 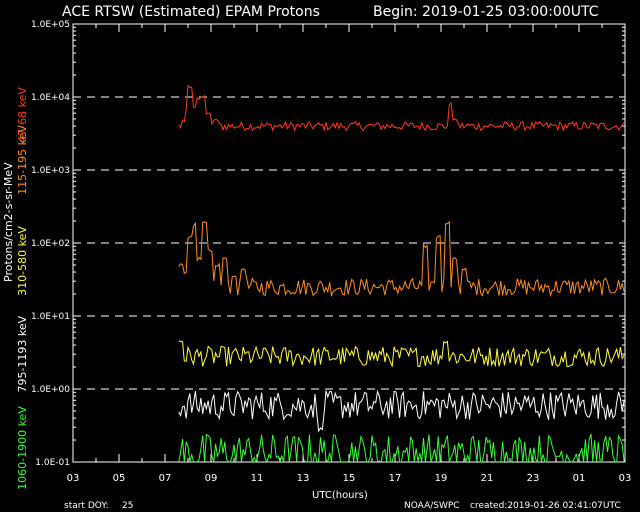 What do you see at coordinates (441, 478) in the screenshot?
I see `x-tick-label: 19` at bounding box center [441, 478].